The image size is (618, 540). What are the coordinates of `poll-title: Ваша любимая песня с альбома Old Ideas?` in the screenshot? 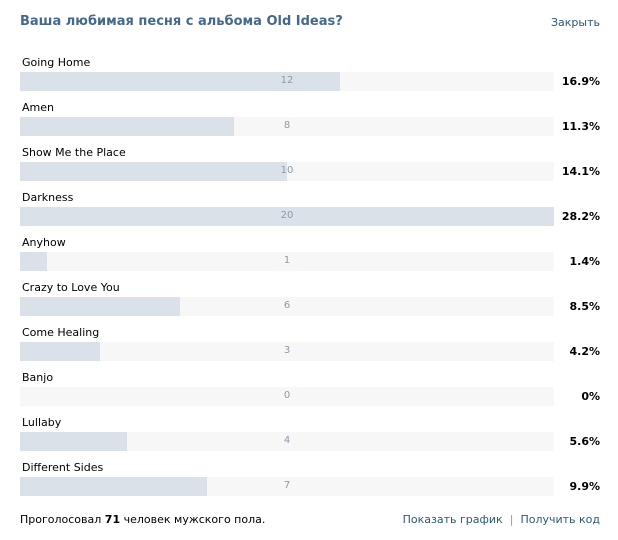 It's located at (181, 21).